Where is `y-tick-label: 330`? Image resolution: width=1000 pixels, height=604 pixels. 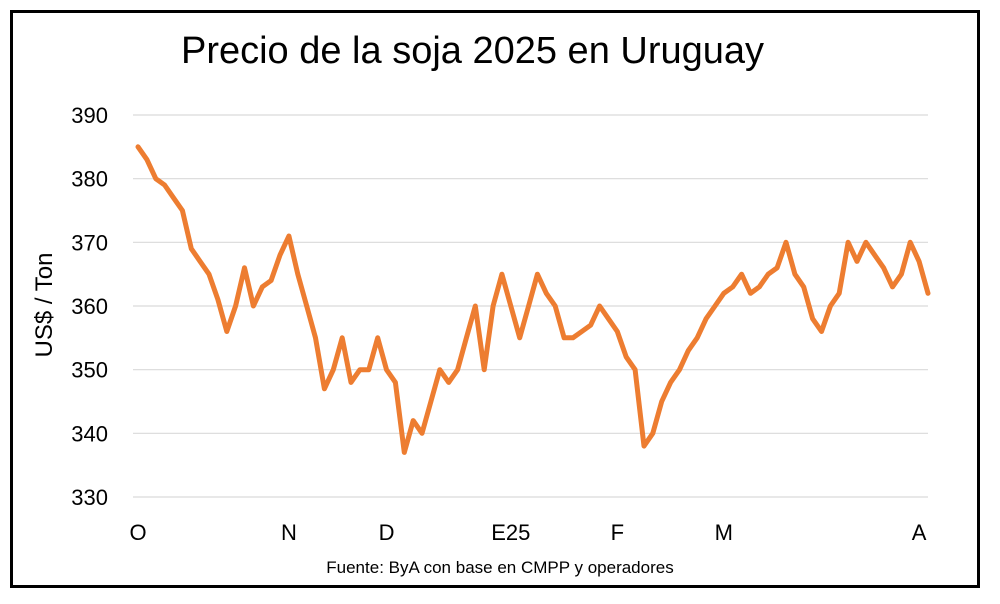 y-tick-label: 330 is located at coordinates (89, 497).